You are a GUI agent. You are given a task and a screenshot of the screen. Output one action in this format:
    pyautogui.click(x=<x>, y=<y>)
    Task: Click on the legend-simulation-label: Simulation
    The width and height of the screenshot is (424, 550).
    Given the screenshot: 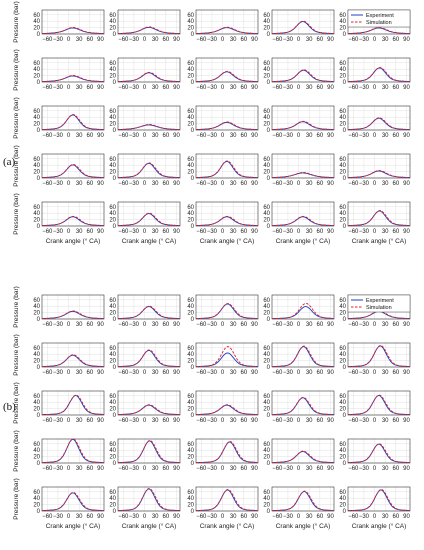 What is the action you would take?
    pyautogui.click(x=379, y=308)
    